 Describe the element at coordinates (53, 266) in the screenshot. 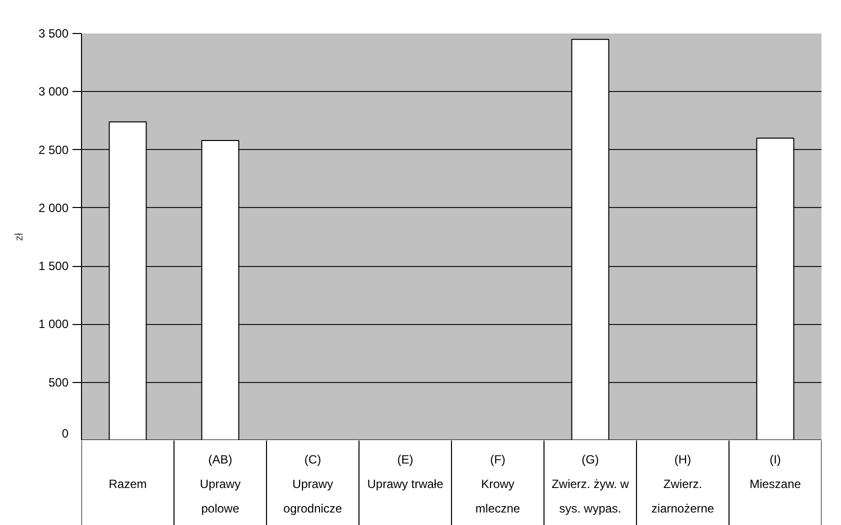

I see `y-tick-label: 1 500` at that location.